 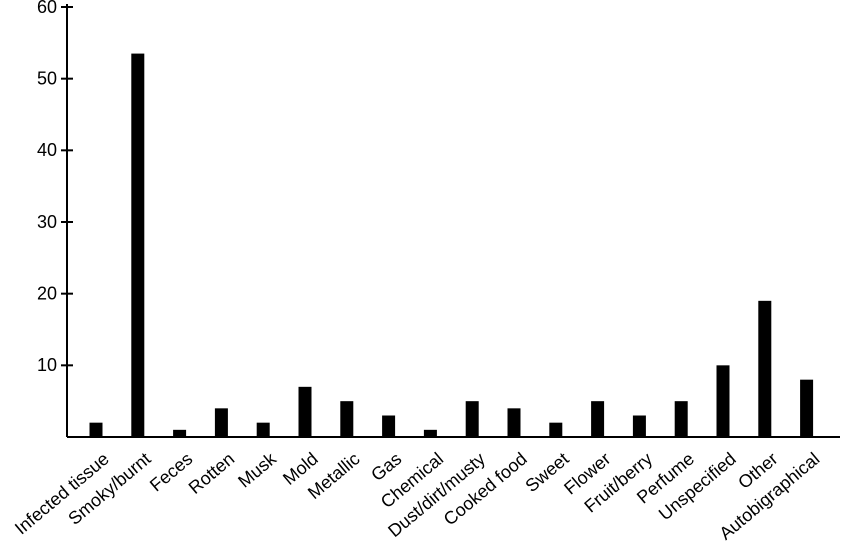 What do you see at coordinates (257, 470) in the screenshot?
I see `x-tick-label: Musk` at bounding box center [257, 470].